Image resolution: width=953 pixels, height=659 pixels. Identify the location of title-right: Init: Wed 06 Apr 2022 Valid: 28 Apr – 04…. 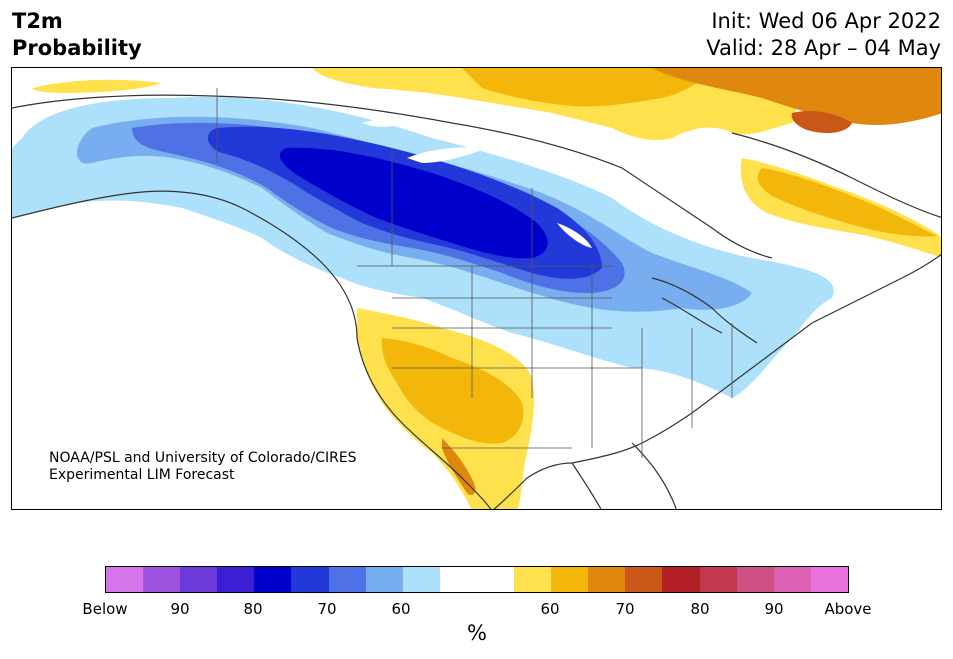
(823, 35).